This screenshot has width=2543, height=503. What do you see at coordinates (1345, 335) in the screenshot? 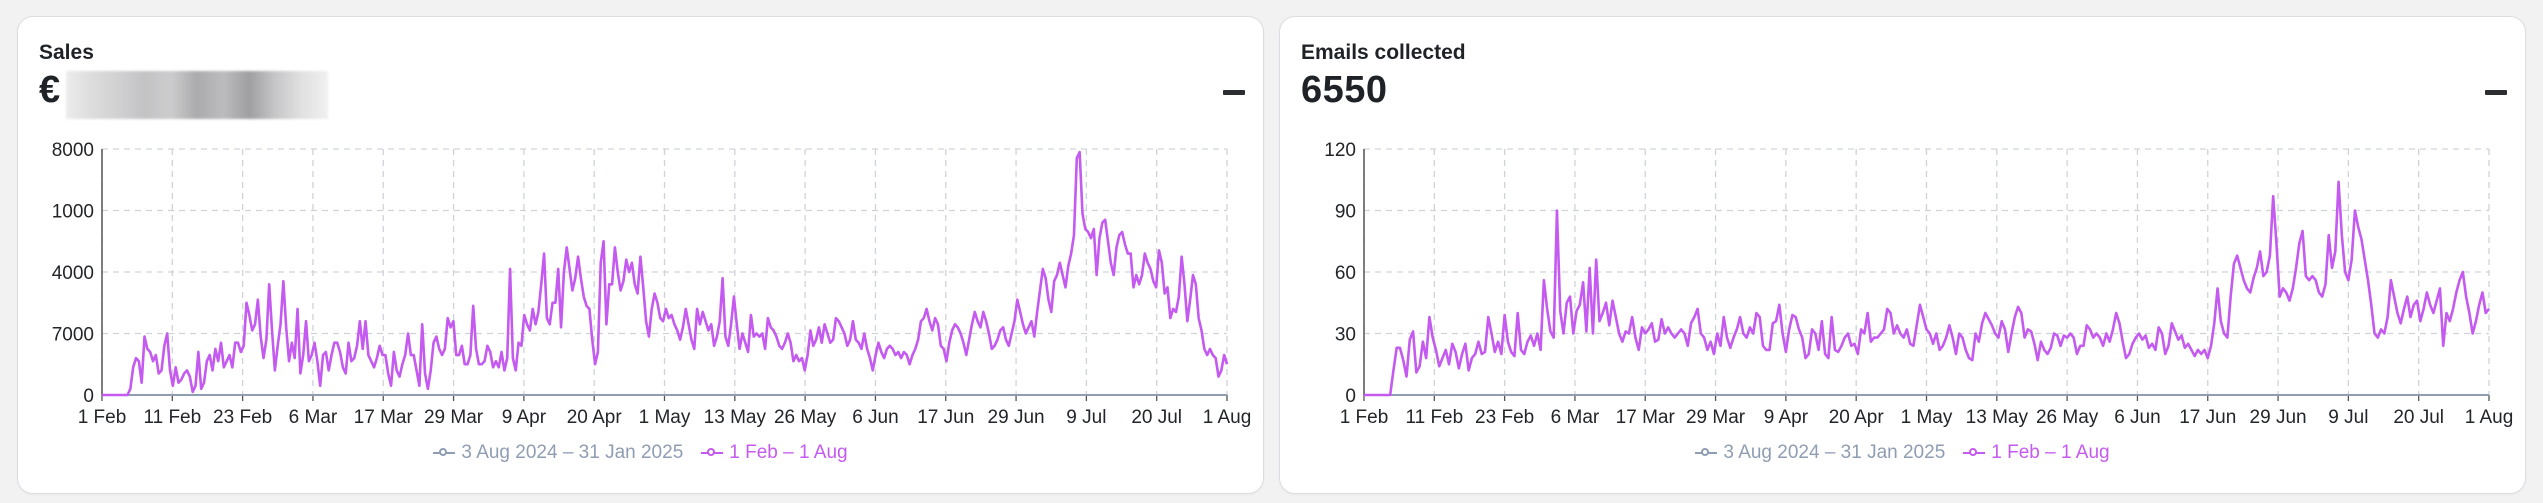
I see `y-tick-label: 30` at bounding box center [1345, 335].